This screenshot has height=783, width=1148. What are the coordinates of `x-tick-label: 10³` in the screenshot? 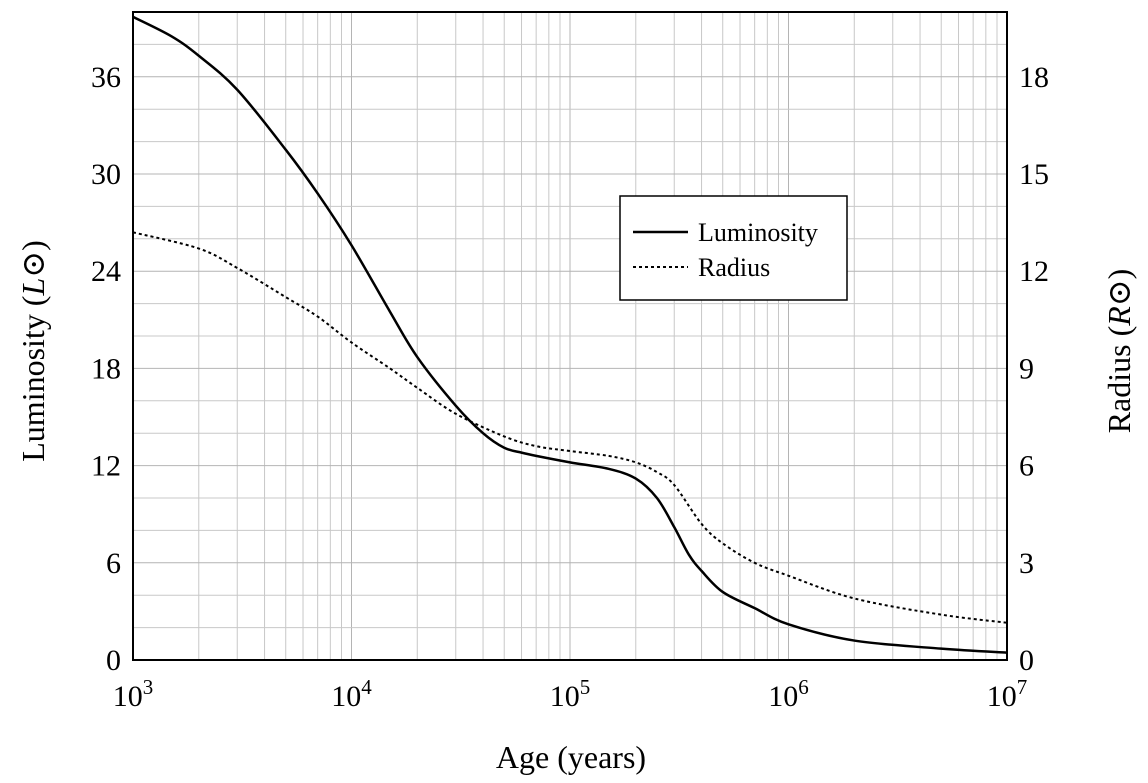 It's located at (133, 694).